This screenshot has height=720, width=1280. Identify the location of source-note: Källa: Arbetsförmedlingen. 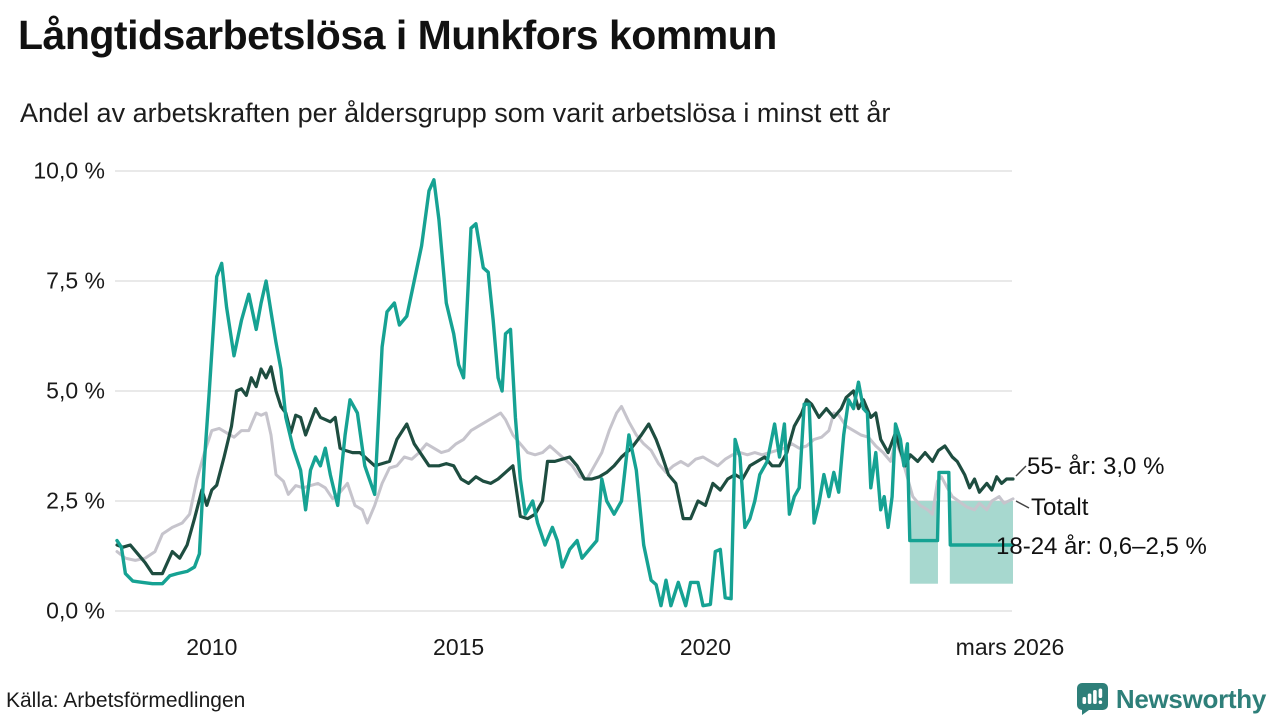
(126, 700).